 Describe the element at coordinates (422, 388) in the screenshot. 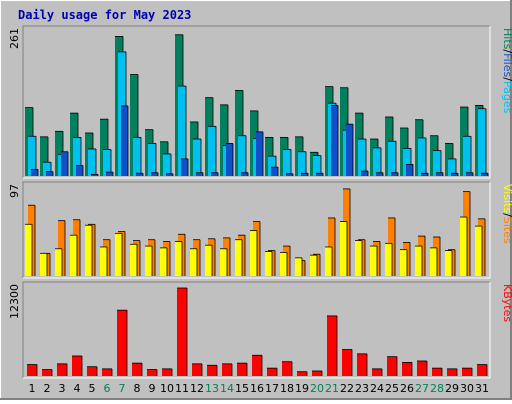

I see `x-tick-label-27: 27` at that location.